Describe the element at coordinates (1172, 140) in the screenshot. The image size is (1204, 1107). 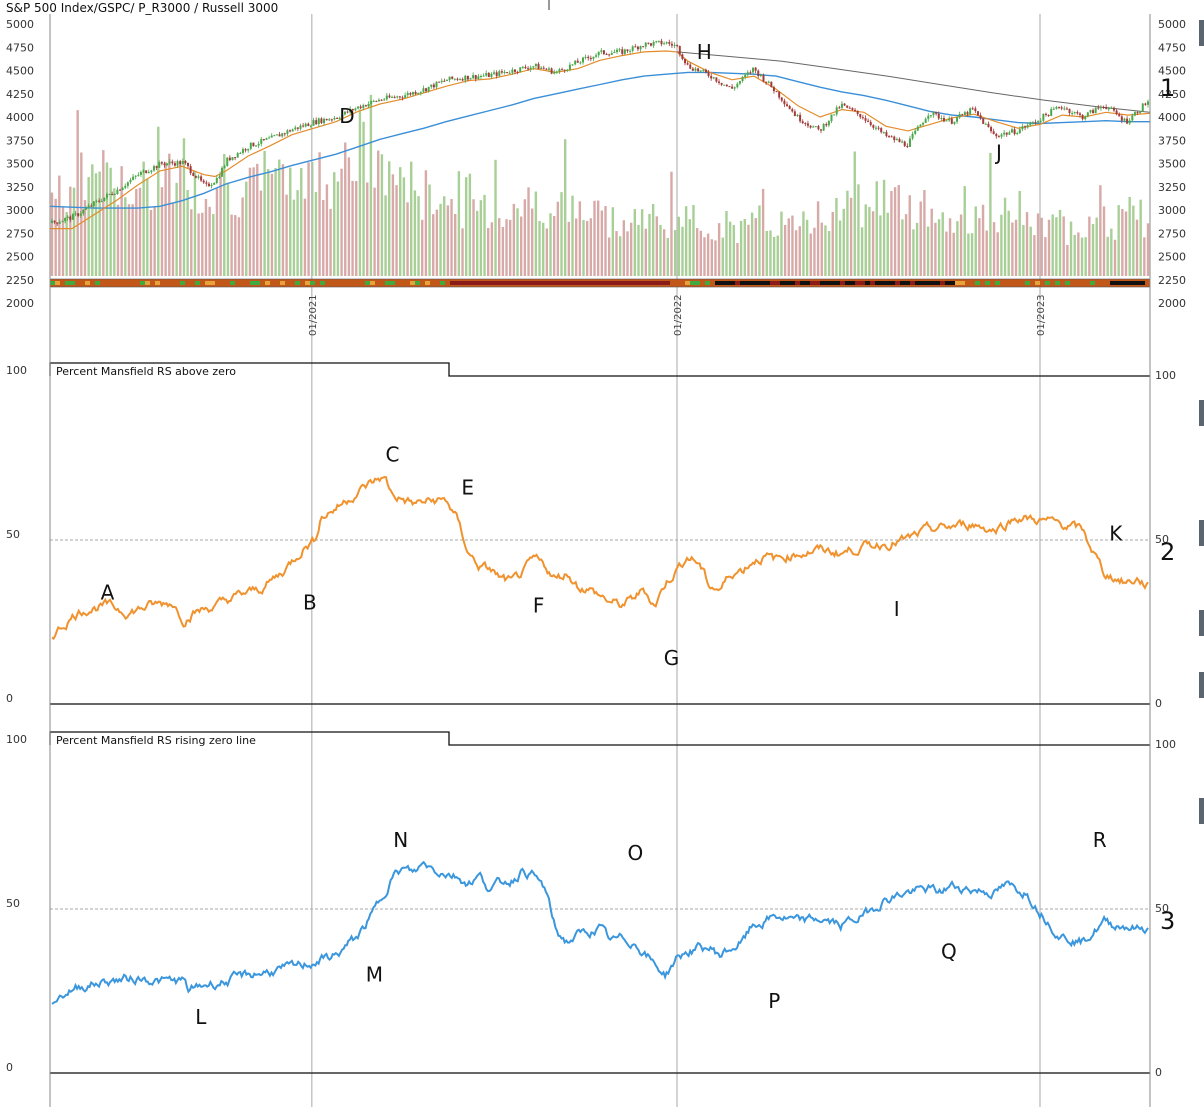
I see `price-tick-right: 3750` at that location.